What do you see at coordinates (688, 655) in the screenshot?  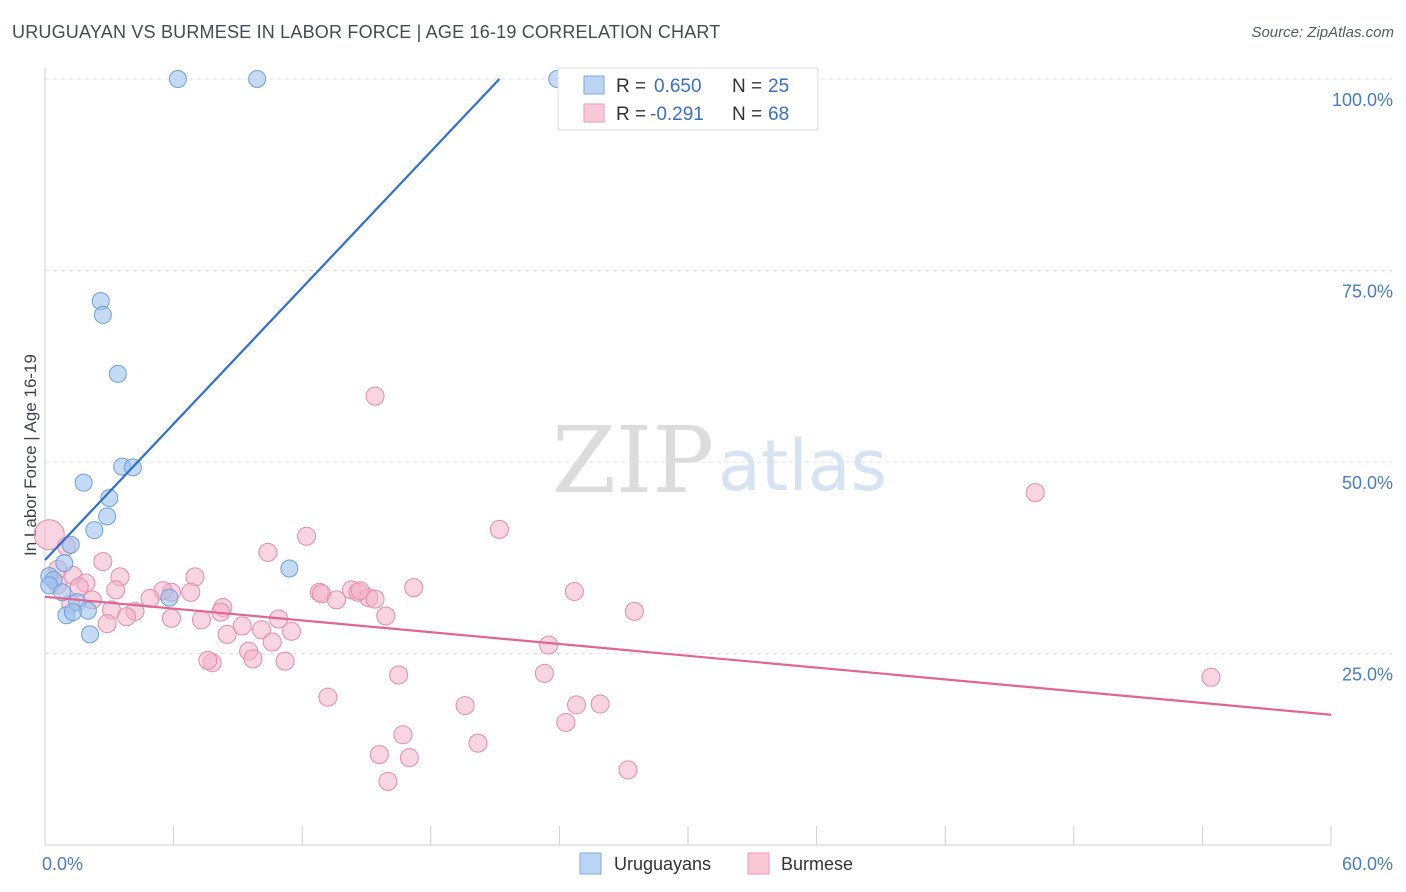 I see `trend-line-burmese` at bounding box center [688, 655].